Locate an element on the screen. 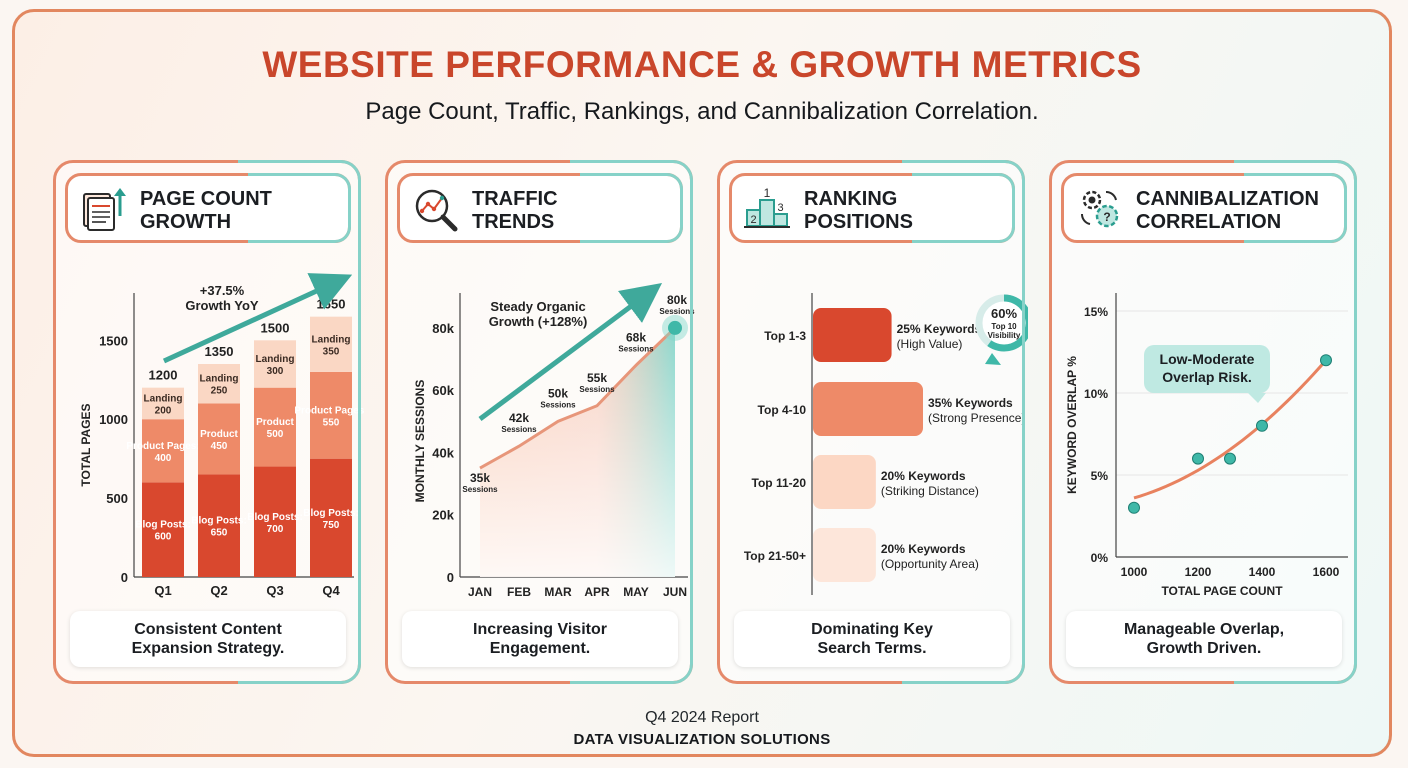 This screenshot has height=768, width=1408. panel-title: RANKING POSITIONS is located at coordinates (858, 210).